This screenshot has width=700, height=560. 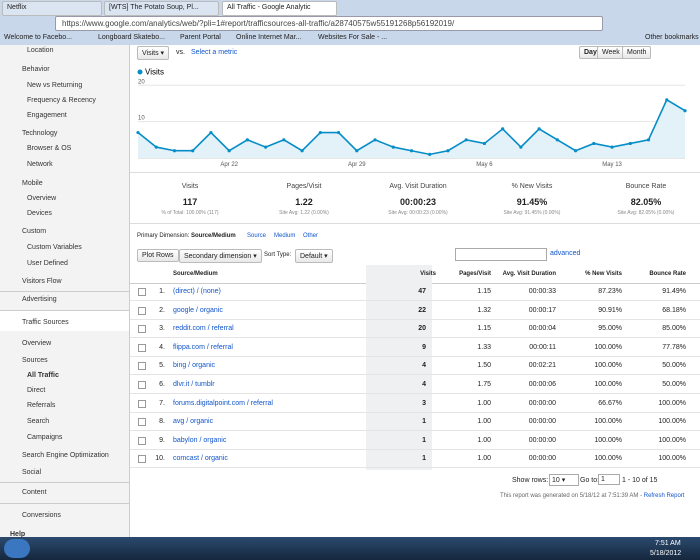 I want to click on nav-section: Conversions, so click(x=41, y=515).